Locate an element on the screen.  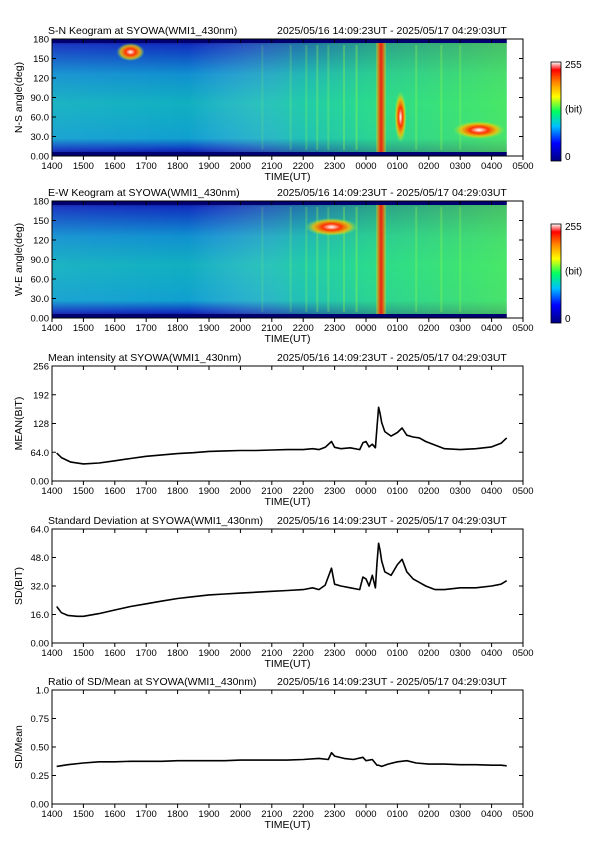
keogram-evolution is located at coordinates (279, 97).